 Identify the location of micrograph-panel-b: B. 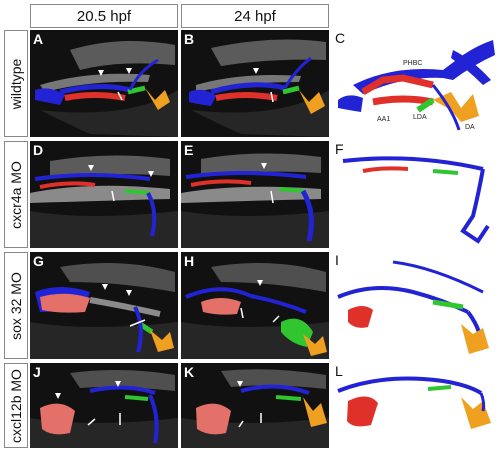
(255, 83).